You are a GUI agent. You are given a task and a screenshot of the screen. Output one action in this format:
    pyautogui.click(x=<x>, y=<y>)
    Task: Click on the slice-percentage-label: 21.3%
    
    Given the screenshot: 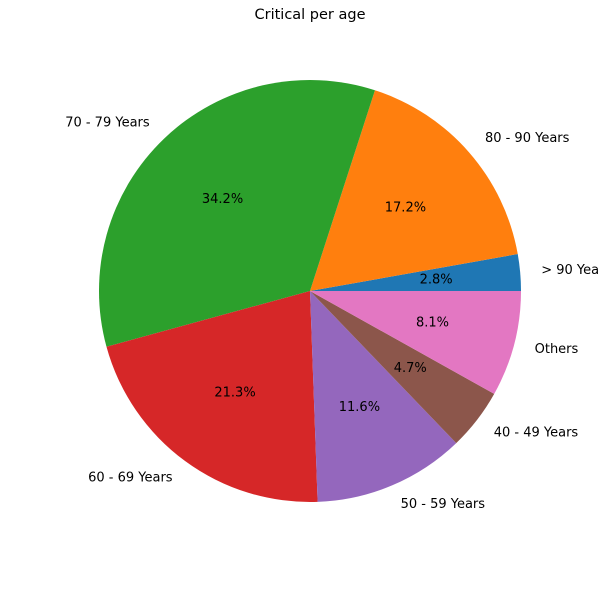 What is the action you would take?
    pyautogui.click(x=234, y=393)
    